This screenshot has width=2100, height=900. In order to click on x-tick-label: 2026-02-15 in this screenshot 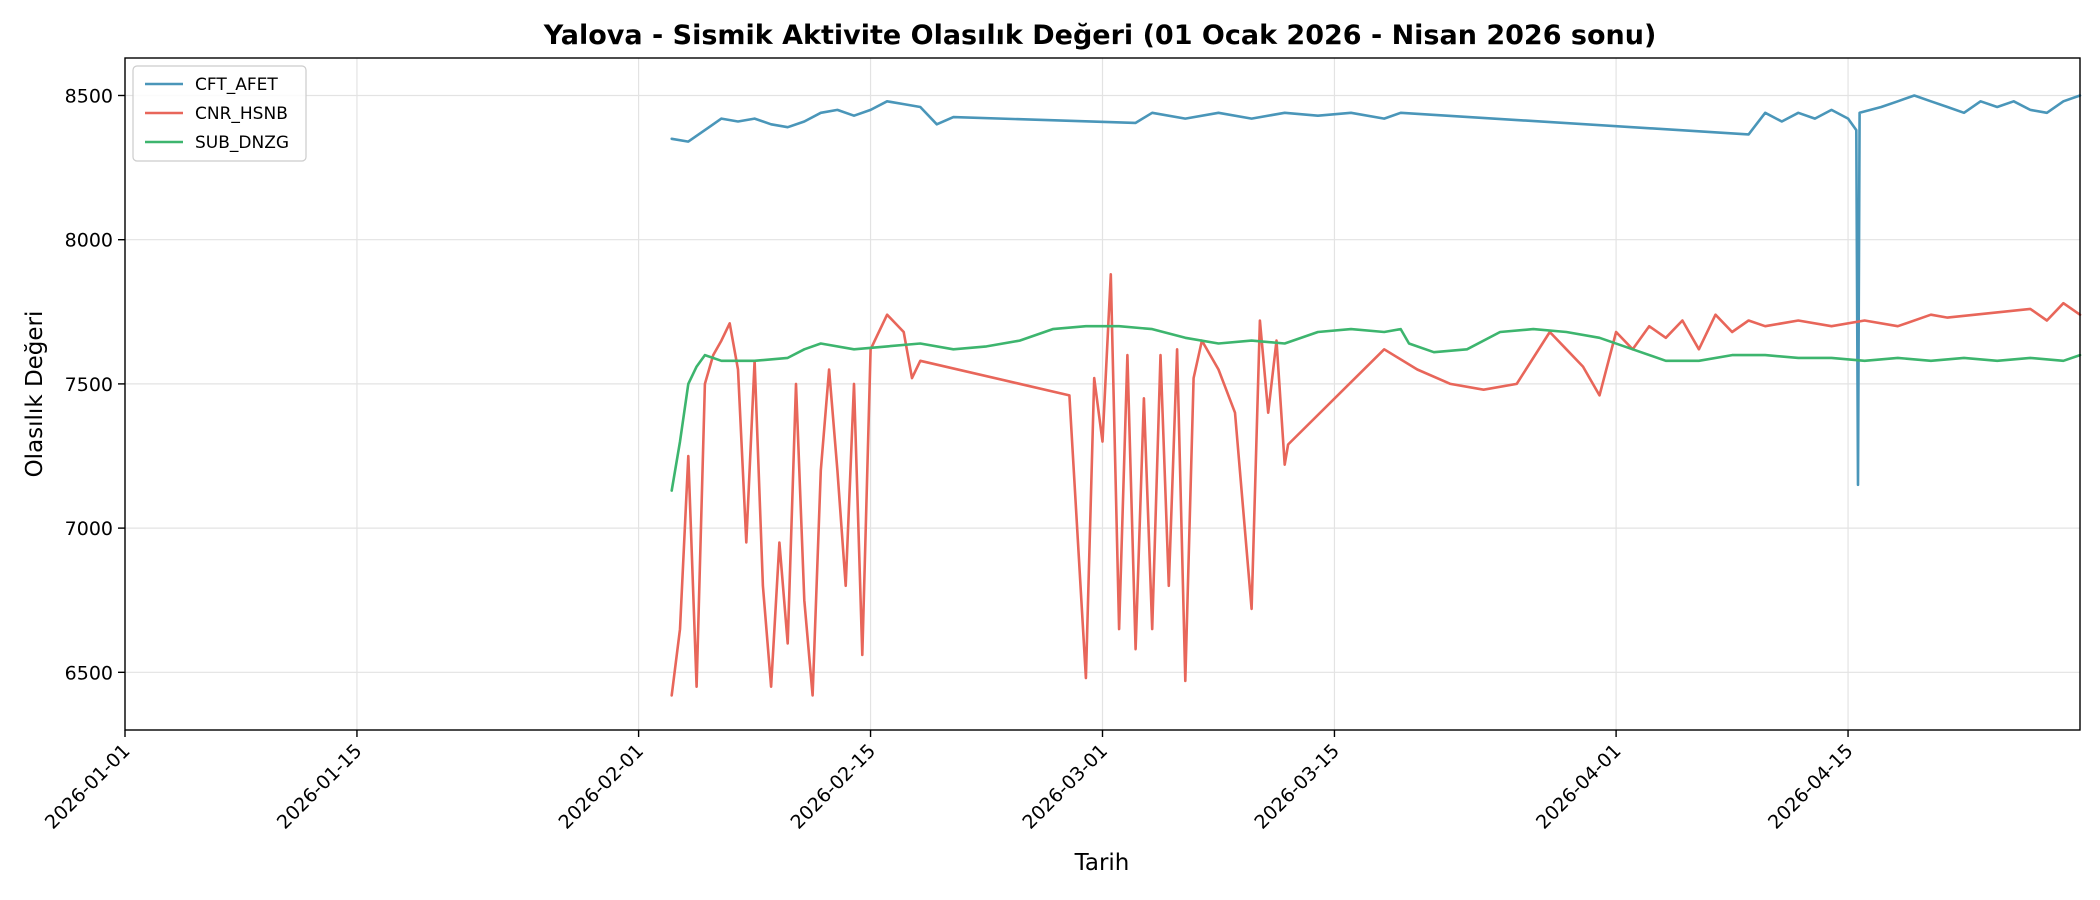, I will do `click(833, 787)`.